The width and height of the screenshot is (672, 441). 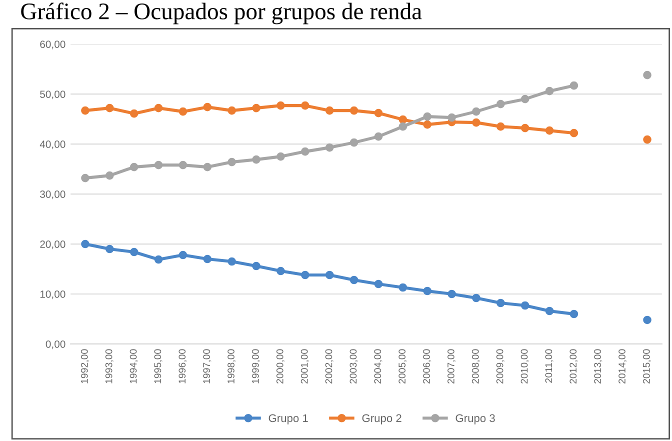 I want to click on x-tick-label: 2013,00, so click(x=598, y=366).